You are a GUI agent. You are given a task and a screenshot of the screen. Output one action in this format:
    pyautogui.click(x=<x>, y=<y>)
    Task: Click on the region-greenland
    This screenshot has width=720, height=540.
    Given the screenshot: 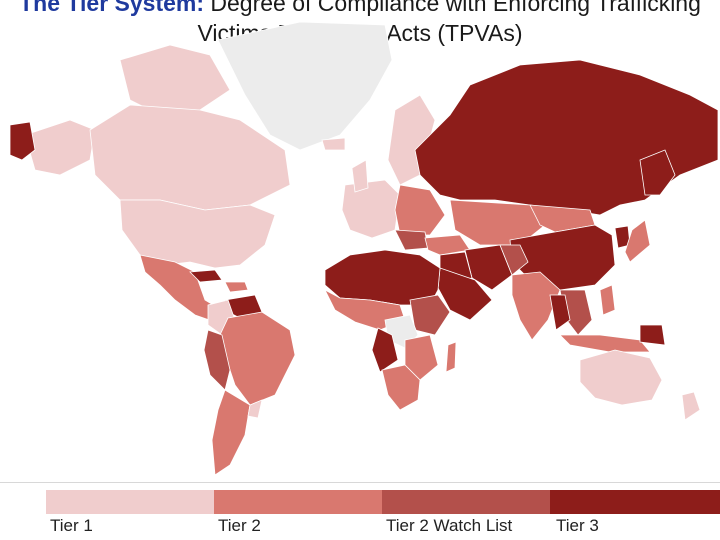 What is the action you would take?
    pyautogui.click(x=305, y=86)
    